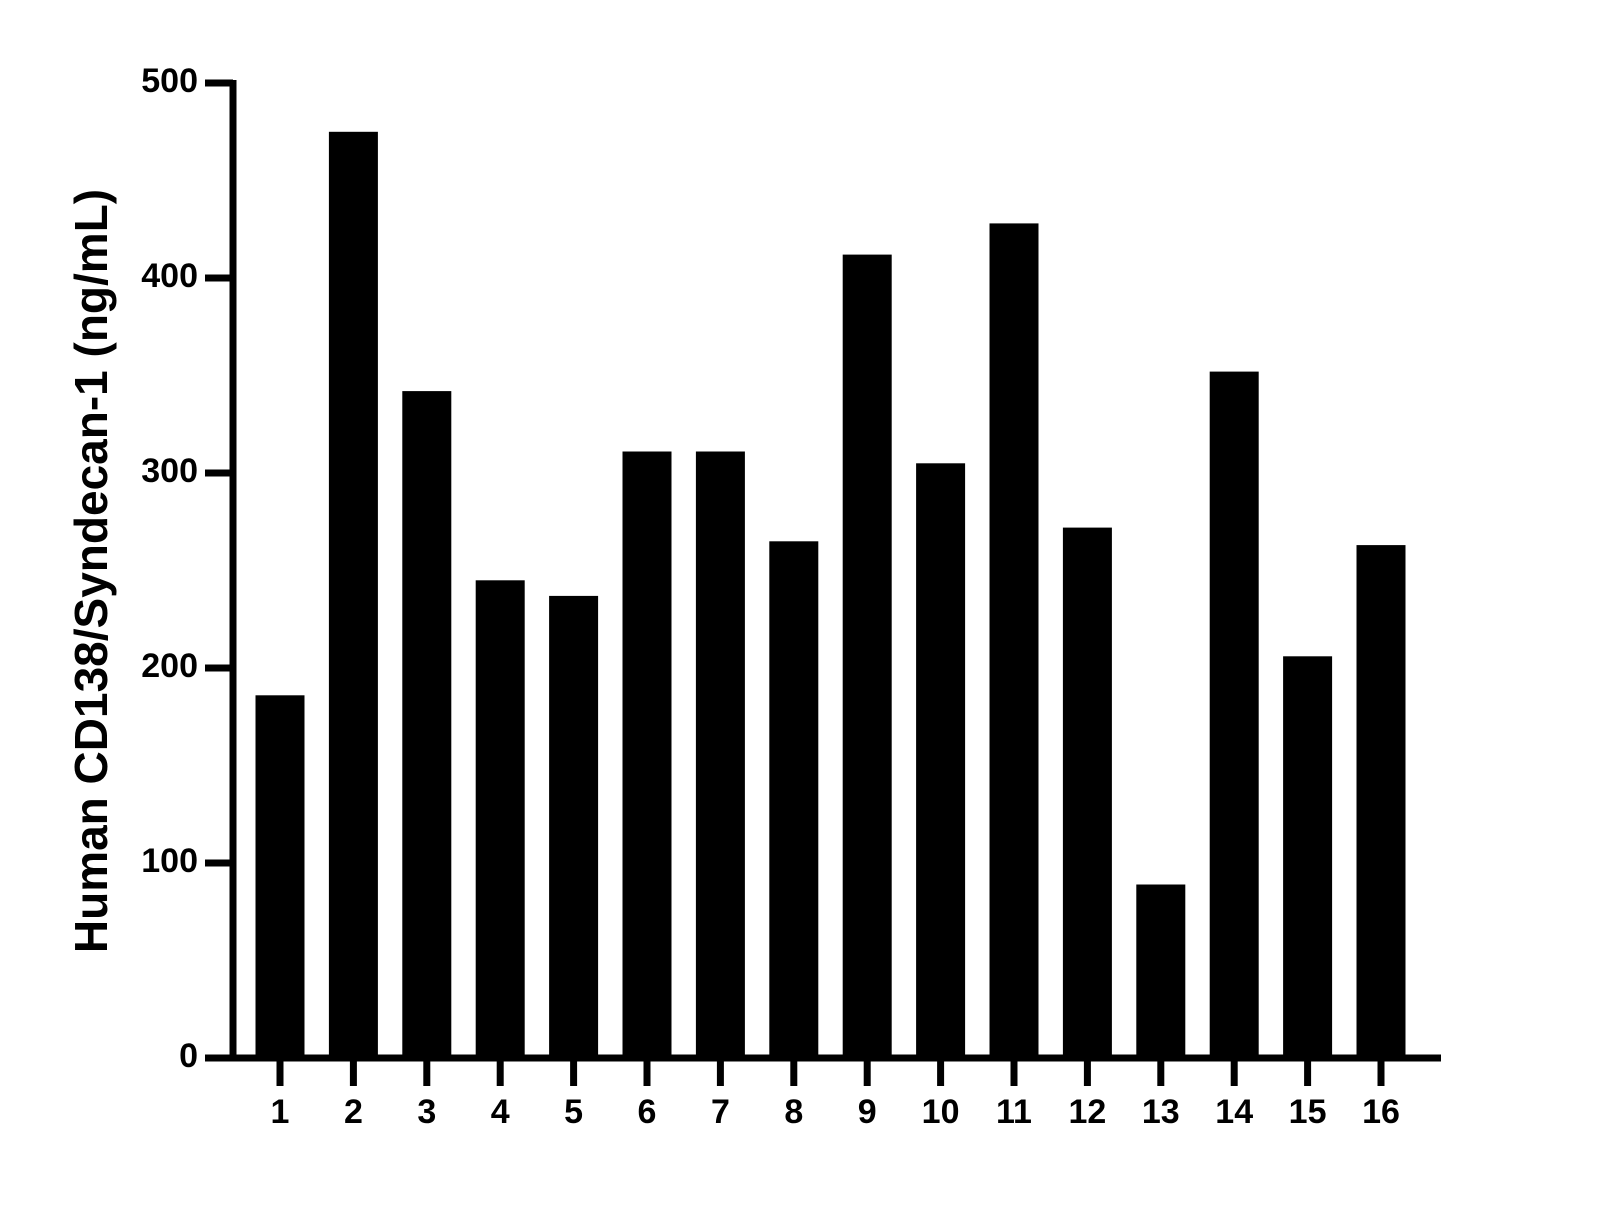 This screenshot has height=1209, width=1611. What do you see at coordinates (941, 1112) in the screenshot?
I see `x-tick-label-10: 10` at bounding box center [941, 1112].